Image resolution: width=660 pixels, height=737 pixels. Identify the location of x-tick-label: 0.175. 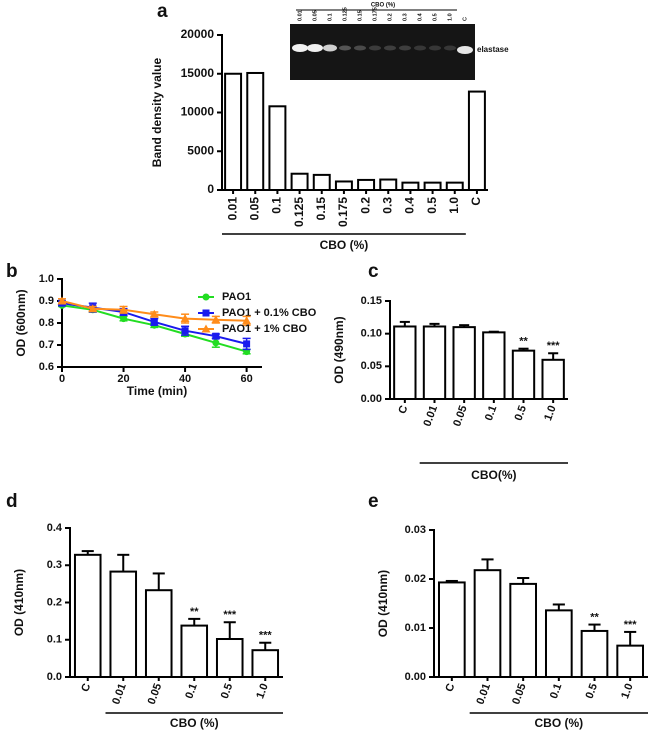
(343, 212).